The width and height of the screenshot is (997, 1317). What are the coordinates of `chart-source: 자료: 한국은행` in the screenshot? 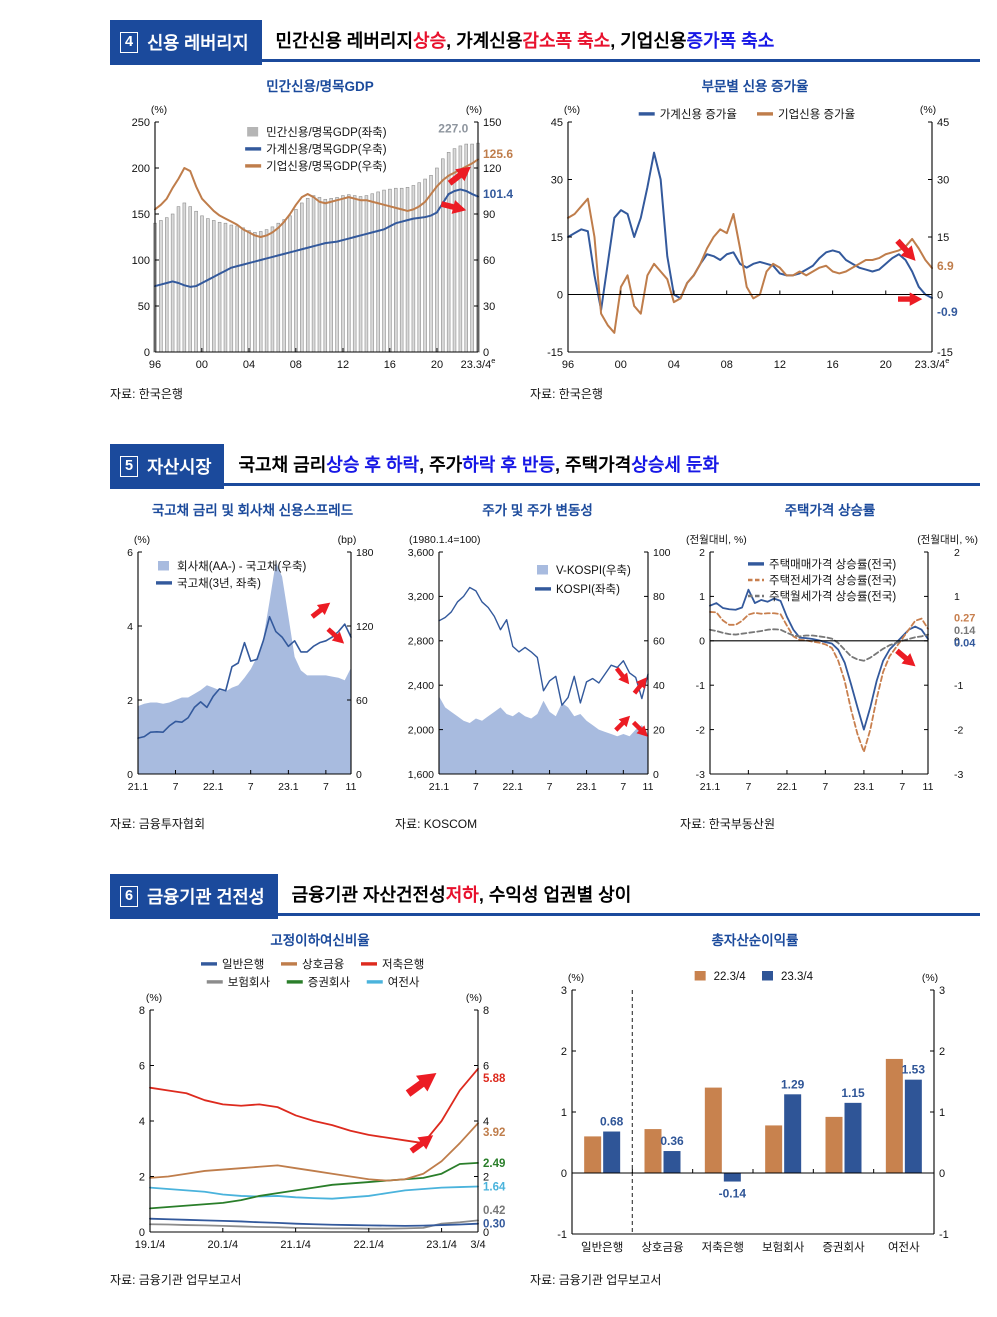 It's located at (566, 394).